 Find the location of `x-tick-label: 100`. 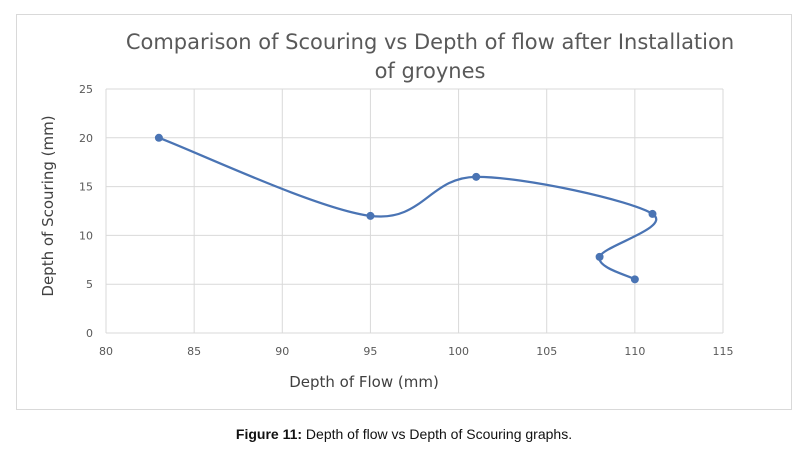

x-tick-label: 100 is located at coordinates (458, 351).